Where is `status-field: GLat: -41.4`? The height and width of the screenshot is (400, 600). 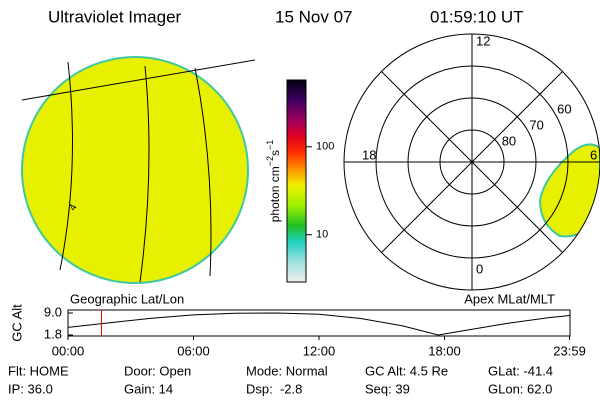
status-field: GLat: -41.4 is located at coordinates (520, 370).